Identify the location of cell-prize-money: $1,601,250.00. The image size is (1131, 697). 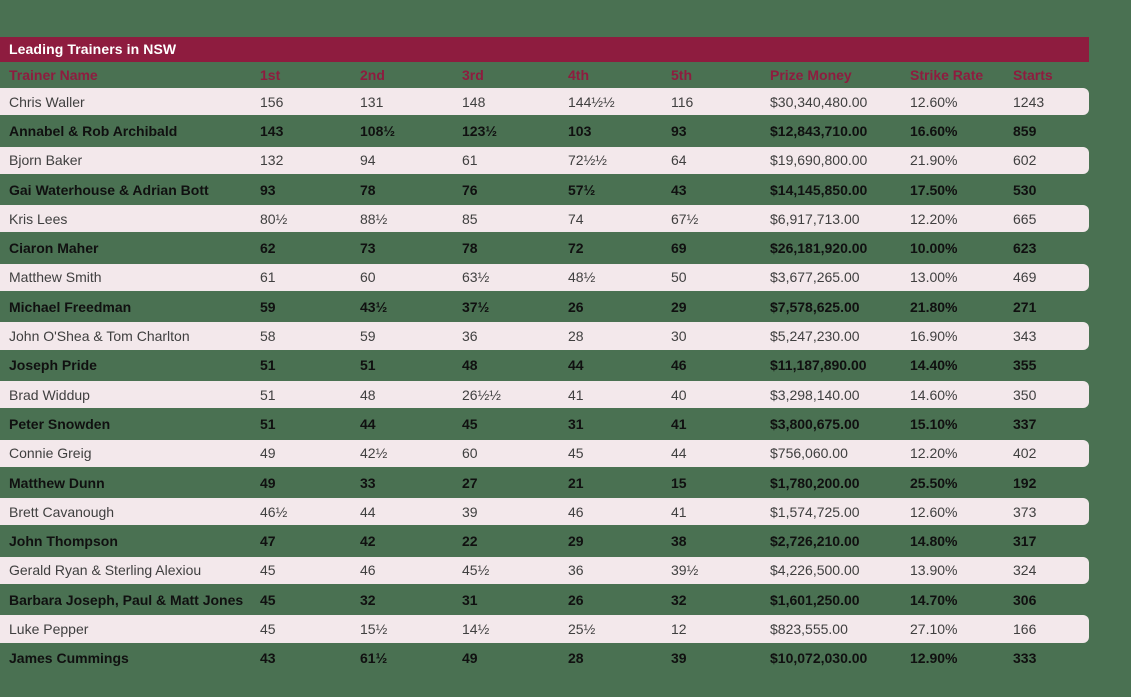
(815, 599).